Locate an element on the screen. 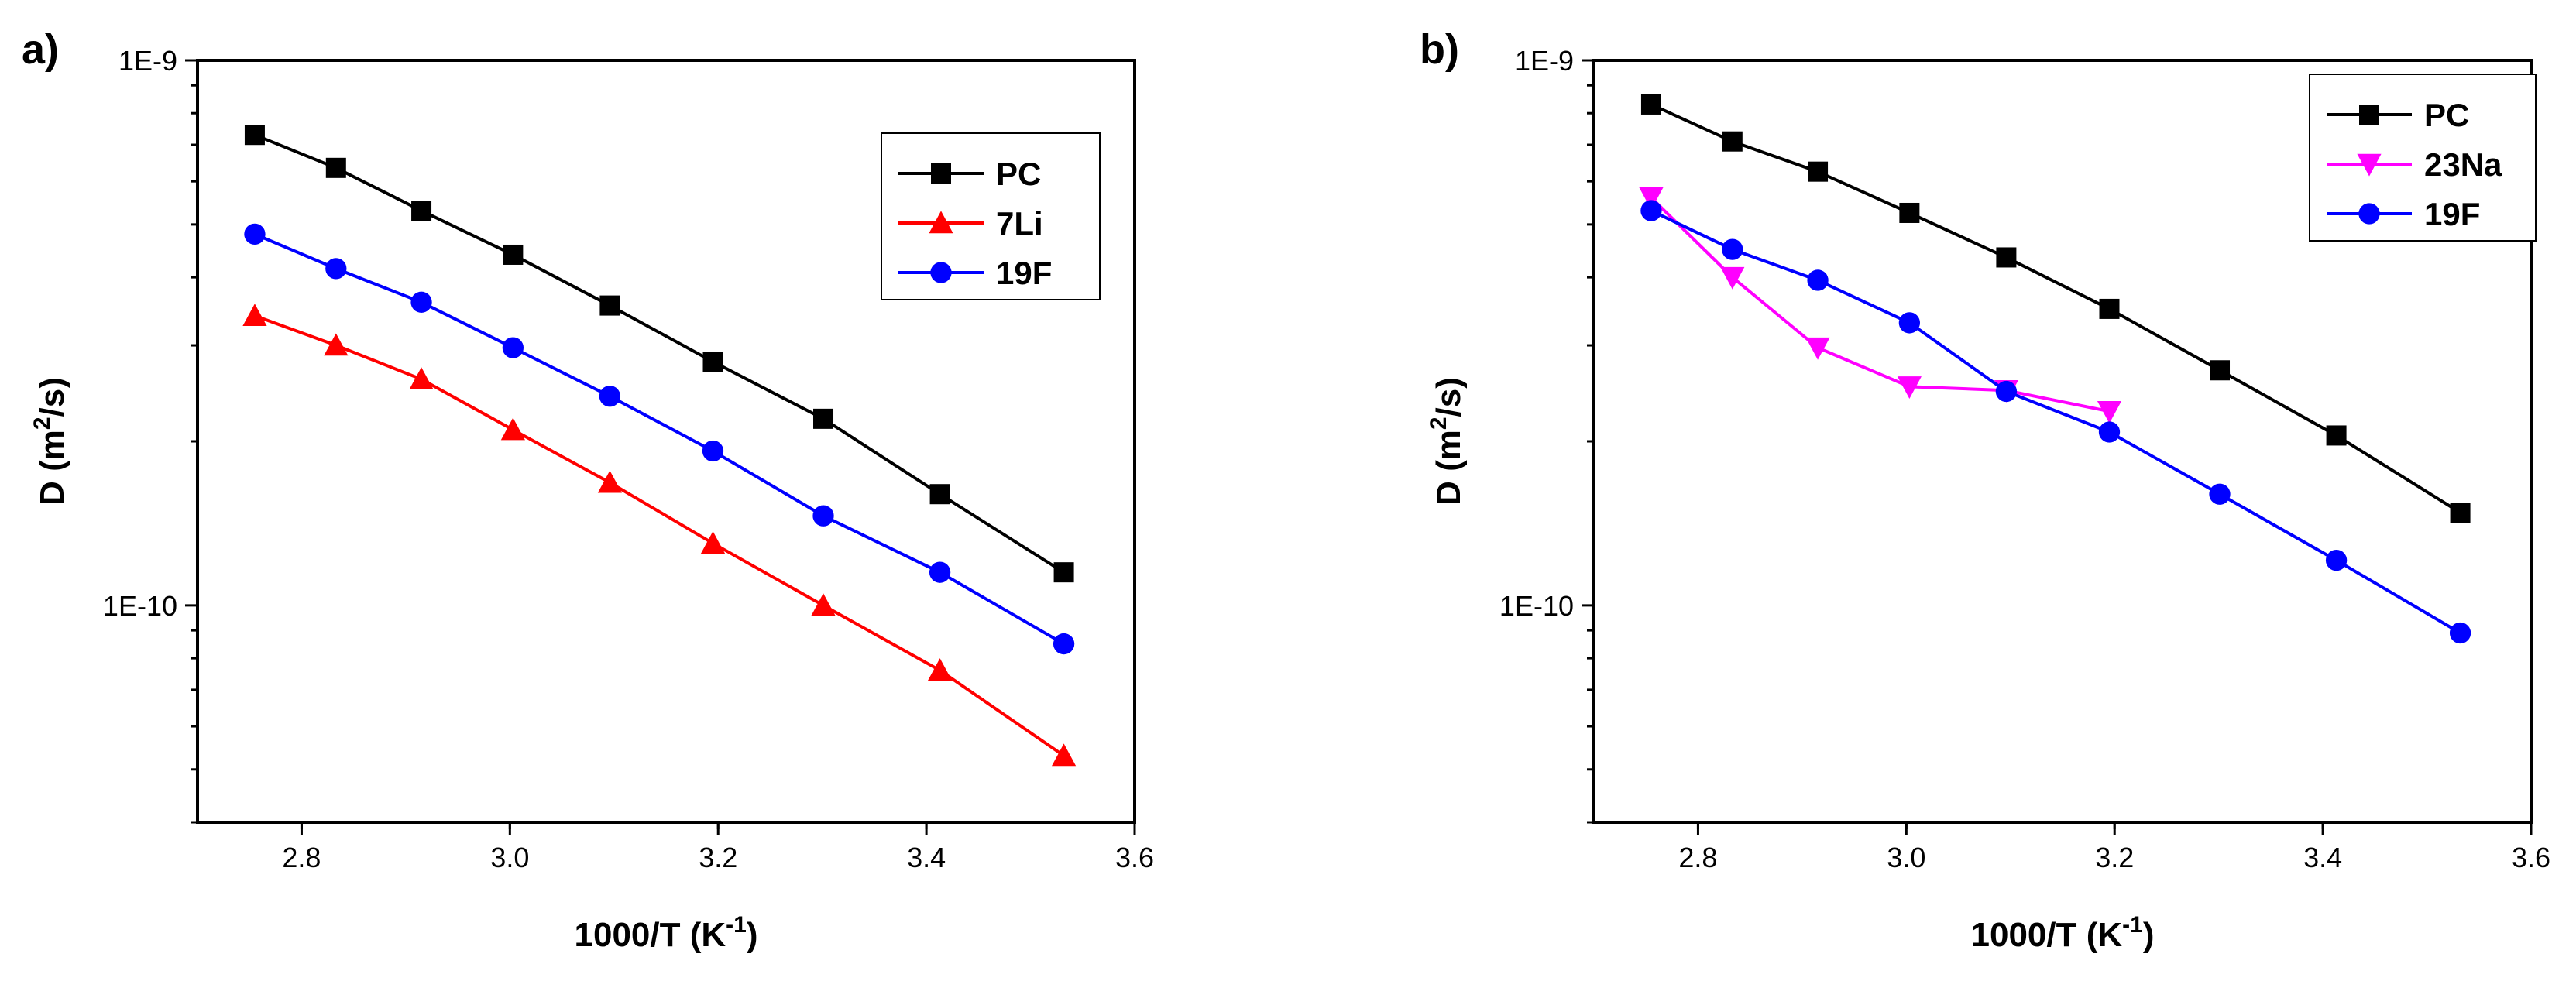  legend-box-a is located at coordinates (991, 216).